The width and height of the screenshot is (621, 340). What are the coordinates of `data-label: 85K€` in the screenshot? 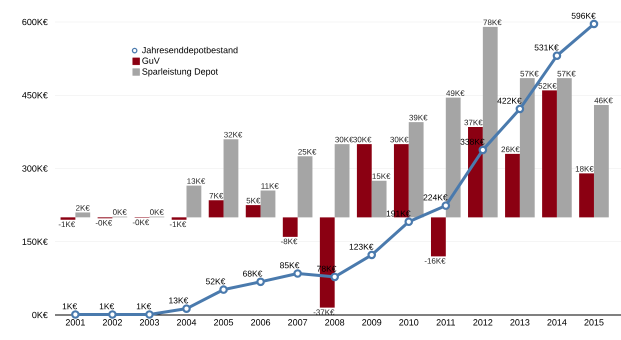 It's located at (290, 265).